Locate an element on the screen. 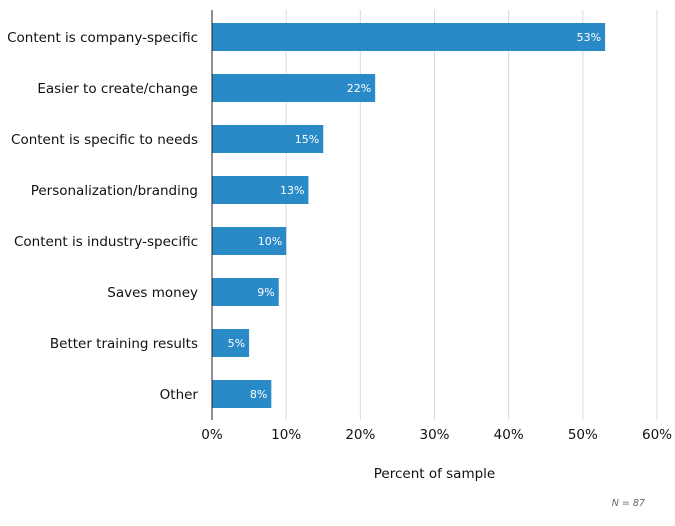  x-tick-label: 50% is located at coordinates (583, 435).